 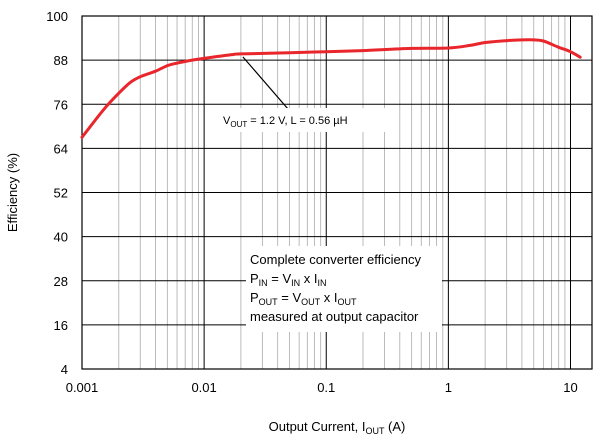 I want to click on x-tick-label: 0.01, so click(x=203, y=387).